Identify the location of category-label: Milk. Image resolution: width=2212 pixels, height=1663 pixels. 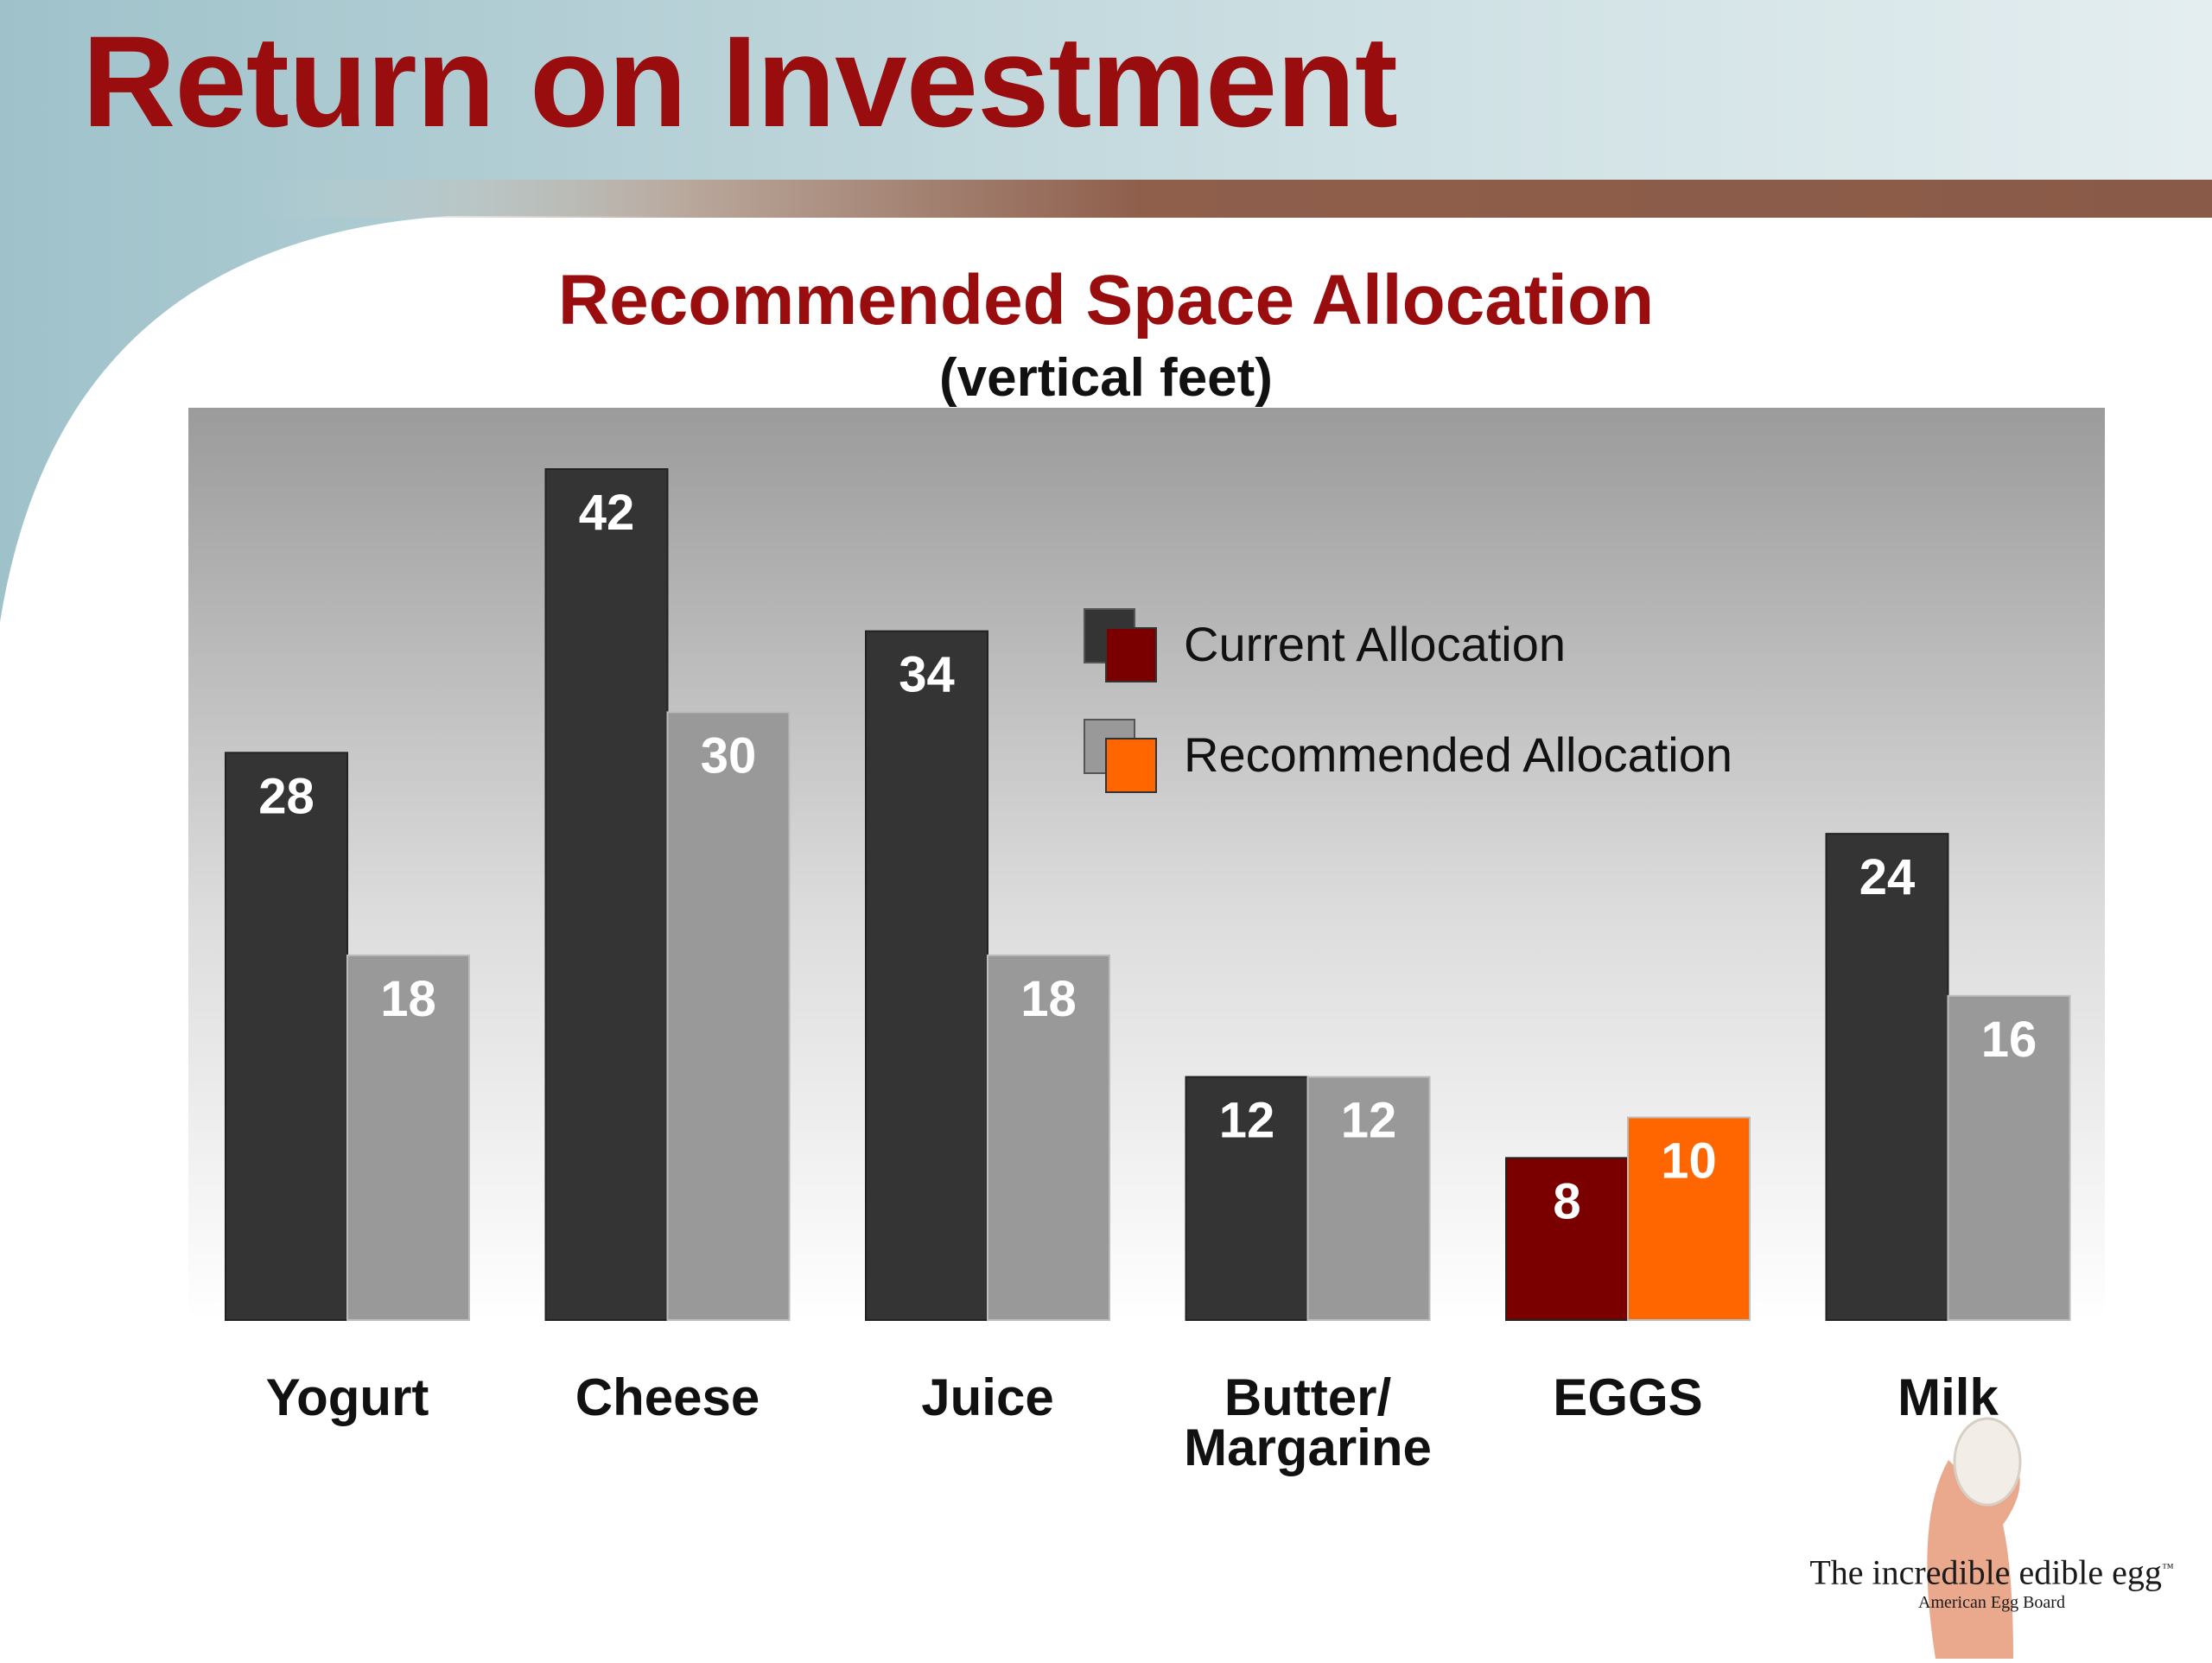
(1948, 1397).